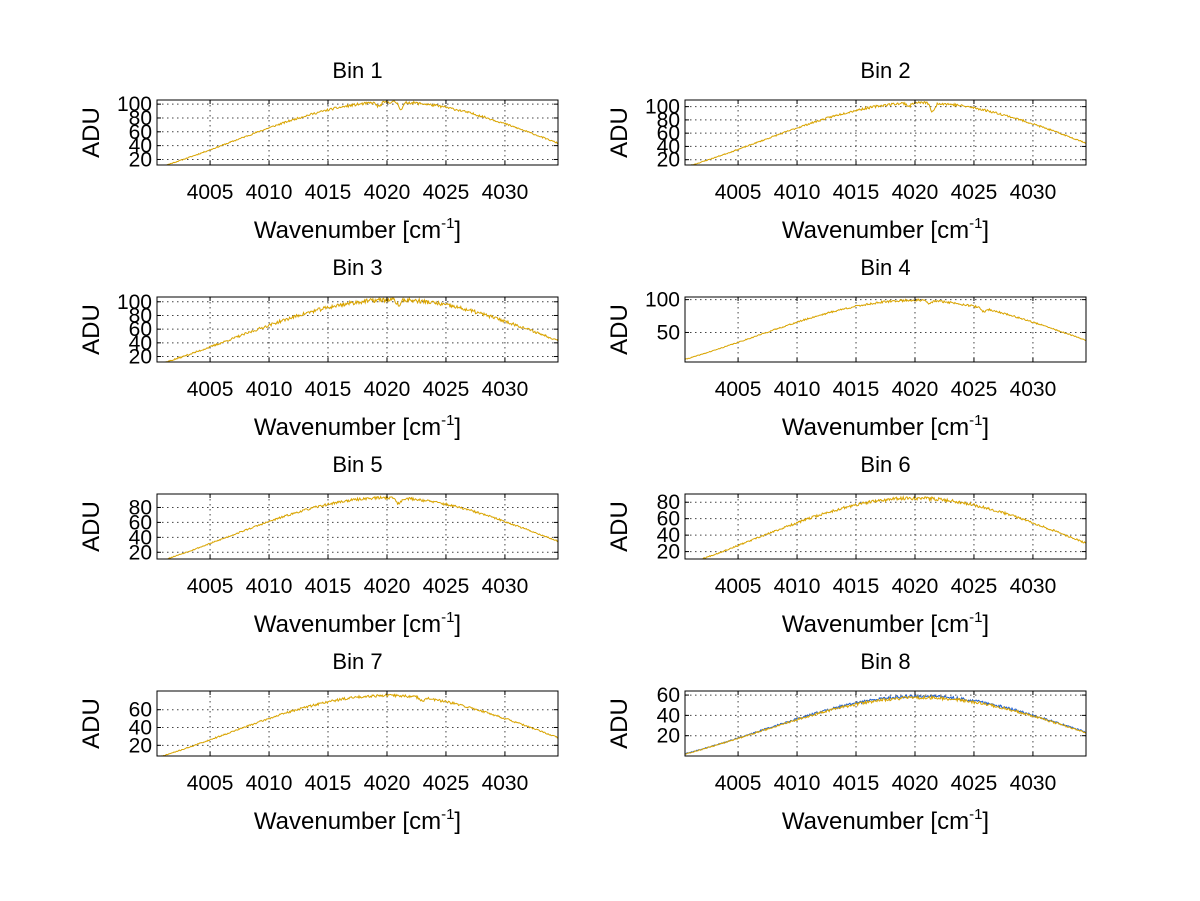 Image resolution: width=1200 pixels, height=901 pixels. What do you see at coordinates (357, 267) in the screenshot?
I see `subplot-title: Bin 3` at bounding box center [357, 267].